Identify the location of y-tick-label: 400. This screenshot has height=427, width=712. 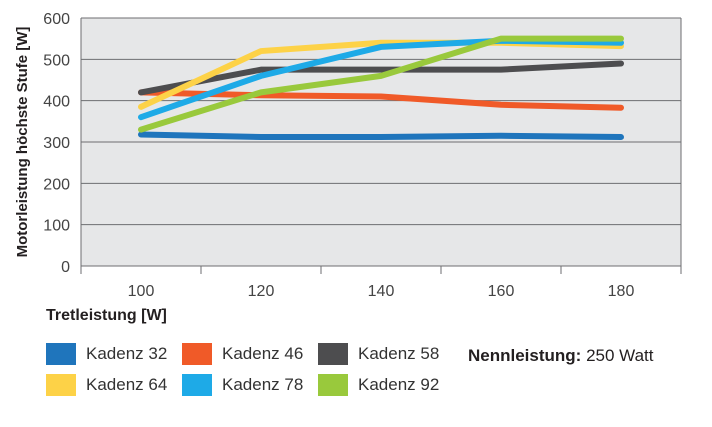
(56, 102).